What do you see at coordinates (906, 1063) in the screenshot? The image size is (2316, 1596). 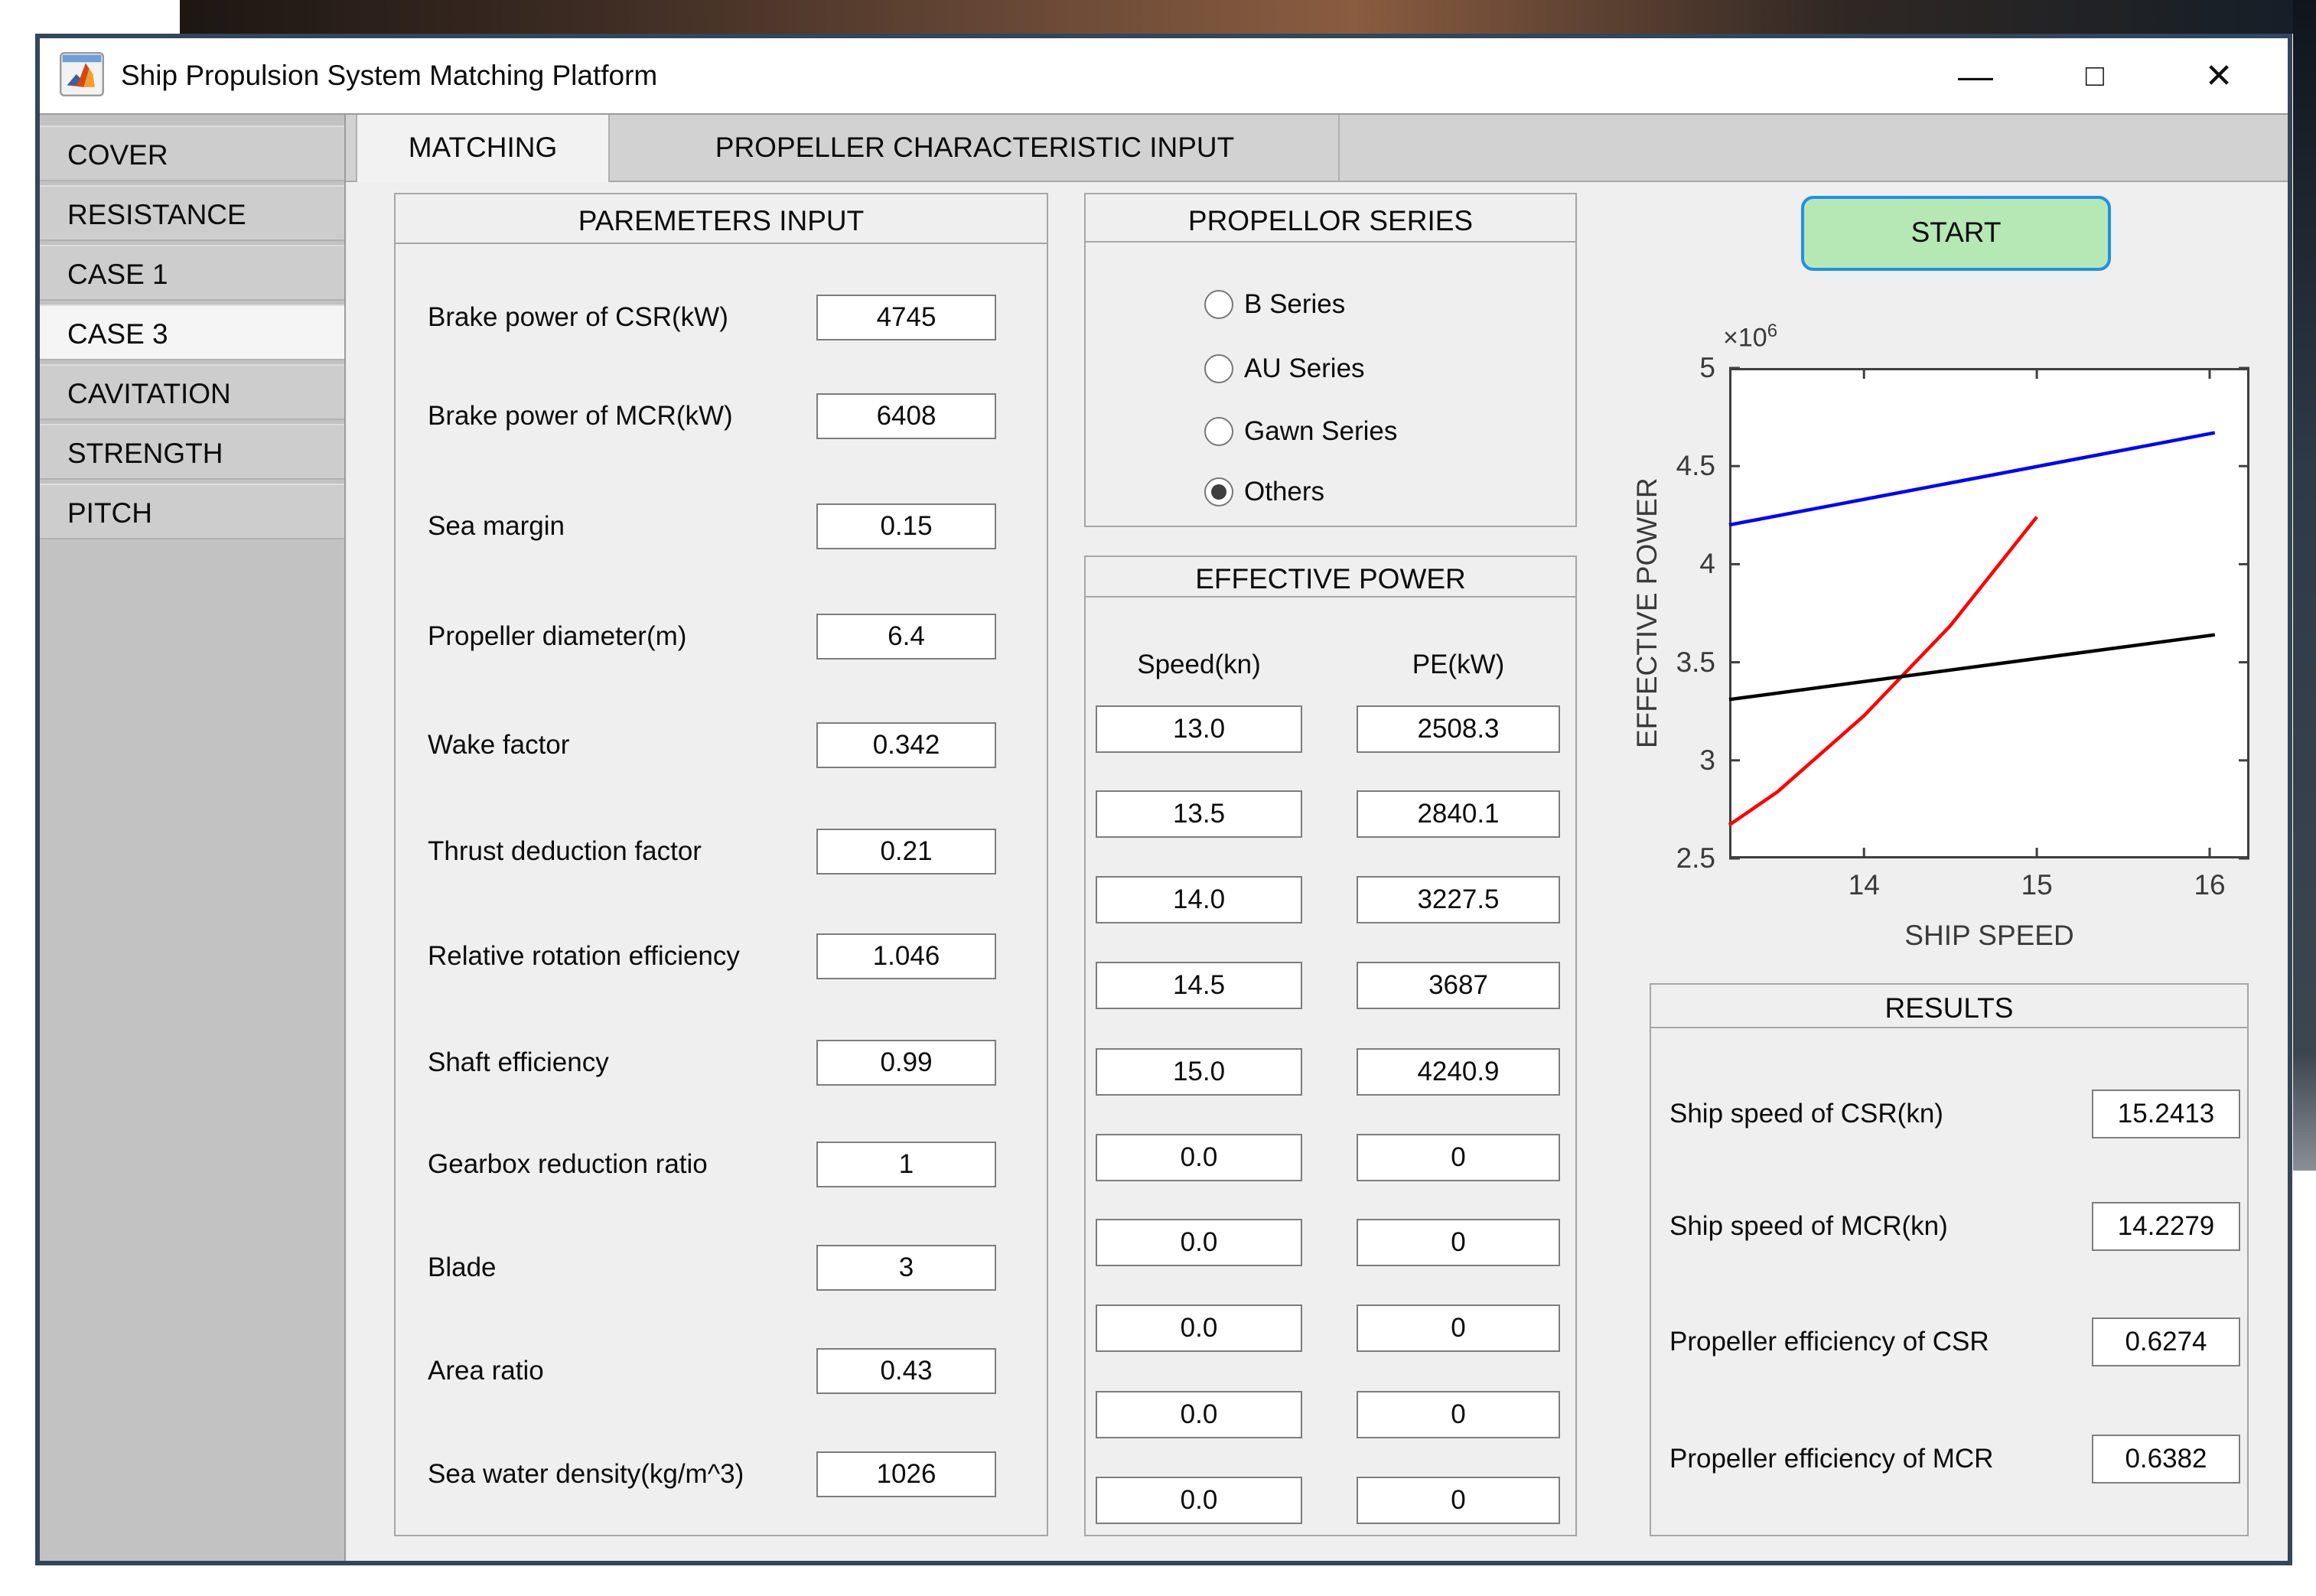 I see `param-input-shaft-efficiency: 0.99` at bounding box center [906, 1063].